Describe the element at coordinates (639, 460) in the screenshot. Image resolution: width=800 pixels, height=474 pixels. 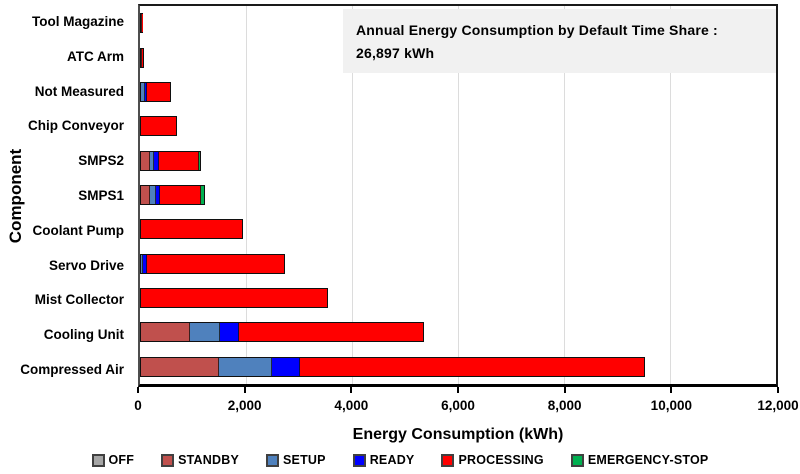
I see `legend-item: EMERGENCY-STOP` at that location.